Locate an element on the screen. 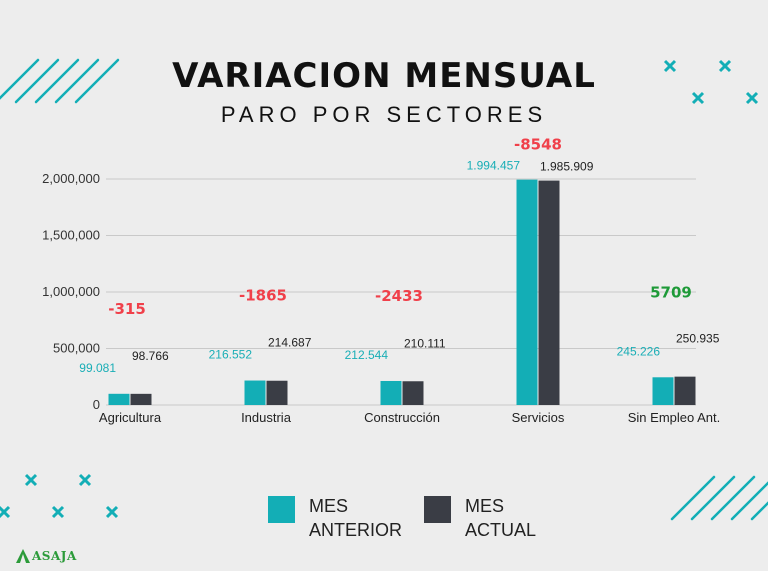 This screenshot has width=768, height=571. data-label-mes-anterior: 99.081 is located at coordinates (97, 368).